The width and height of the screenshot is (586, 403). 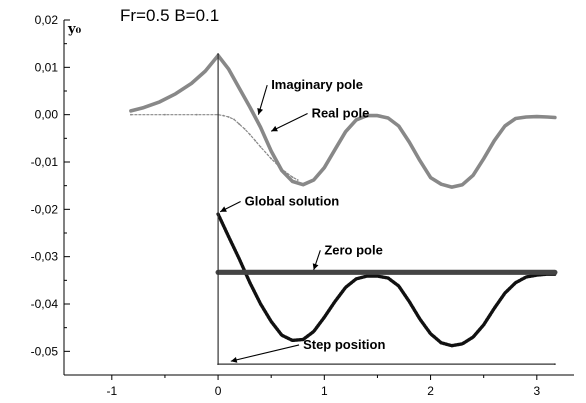 What do you see at coordinates (111, 391) in the screenshot?
I see `x-tick-label: -1` at bounding box center [111, 391].